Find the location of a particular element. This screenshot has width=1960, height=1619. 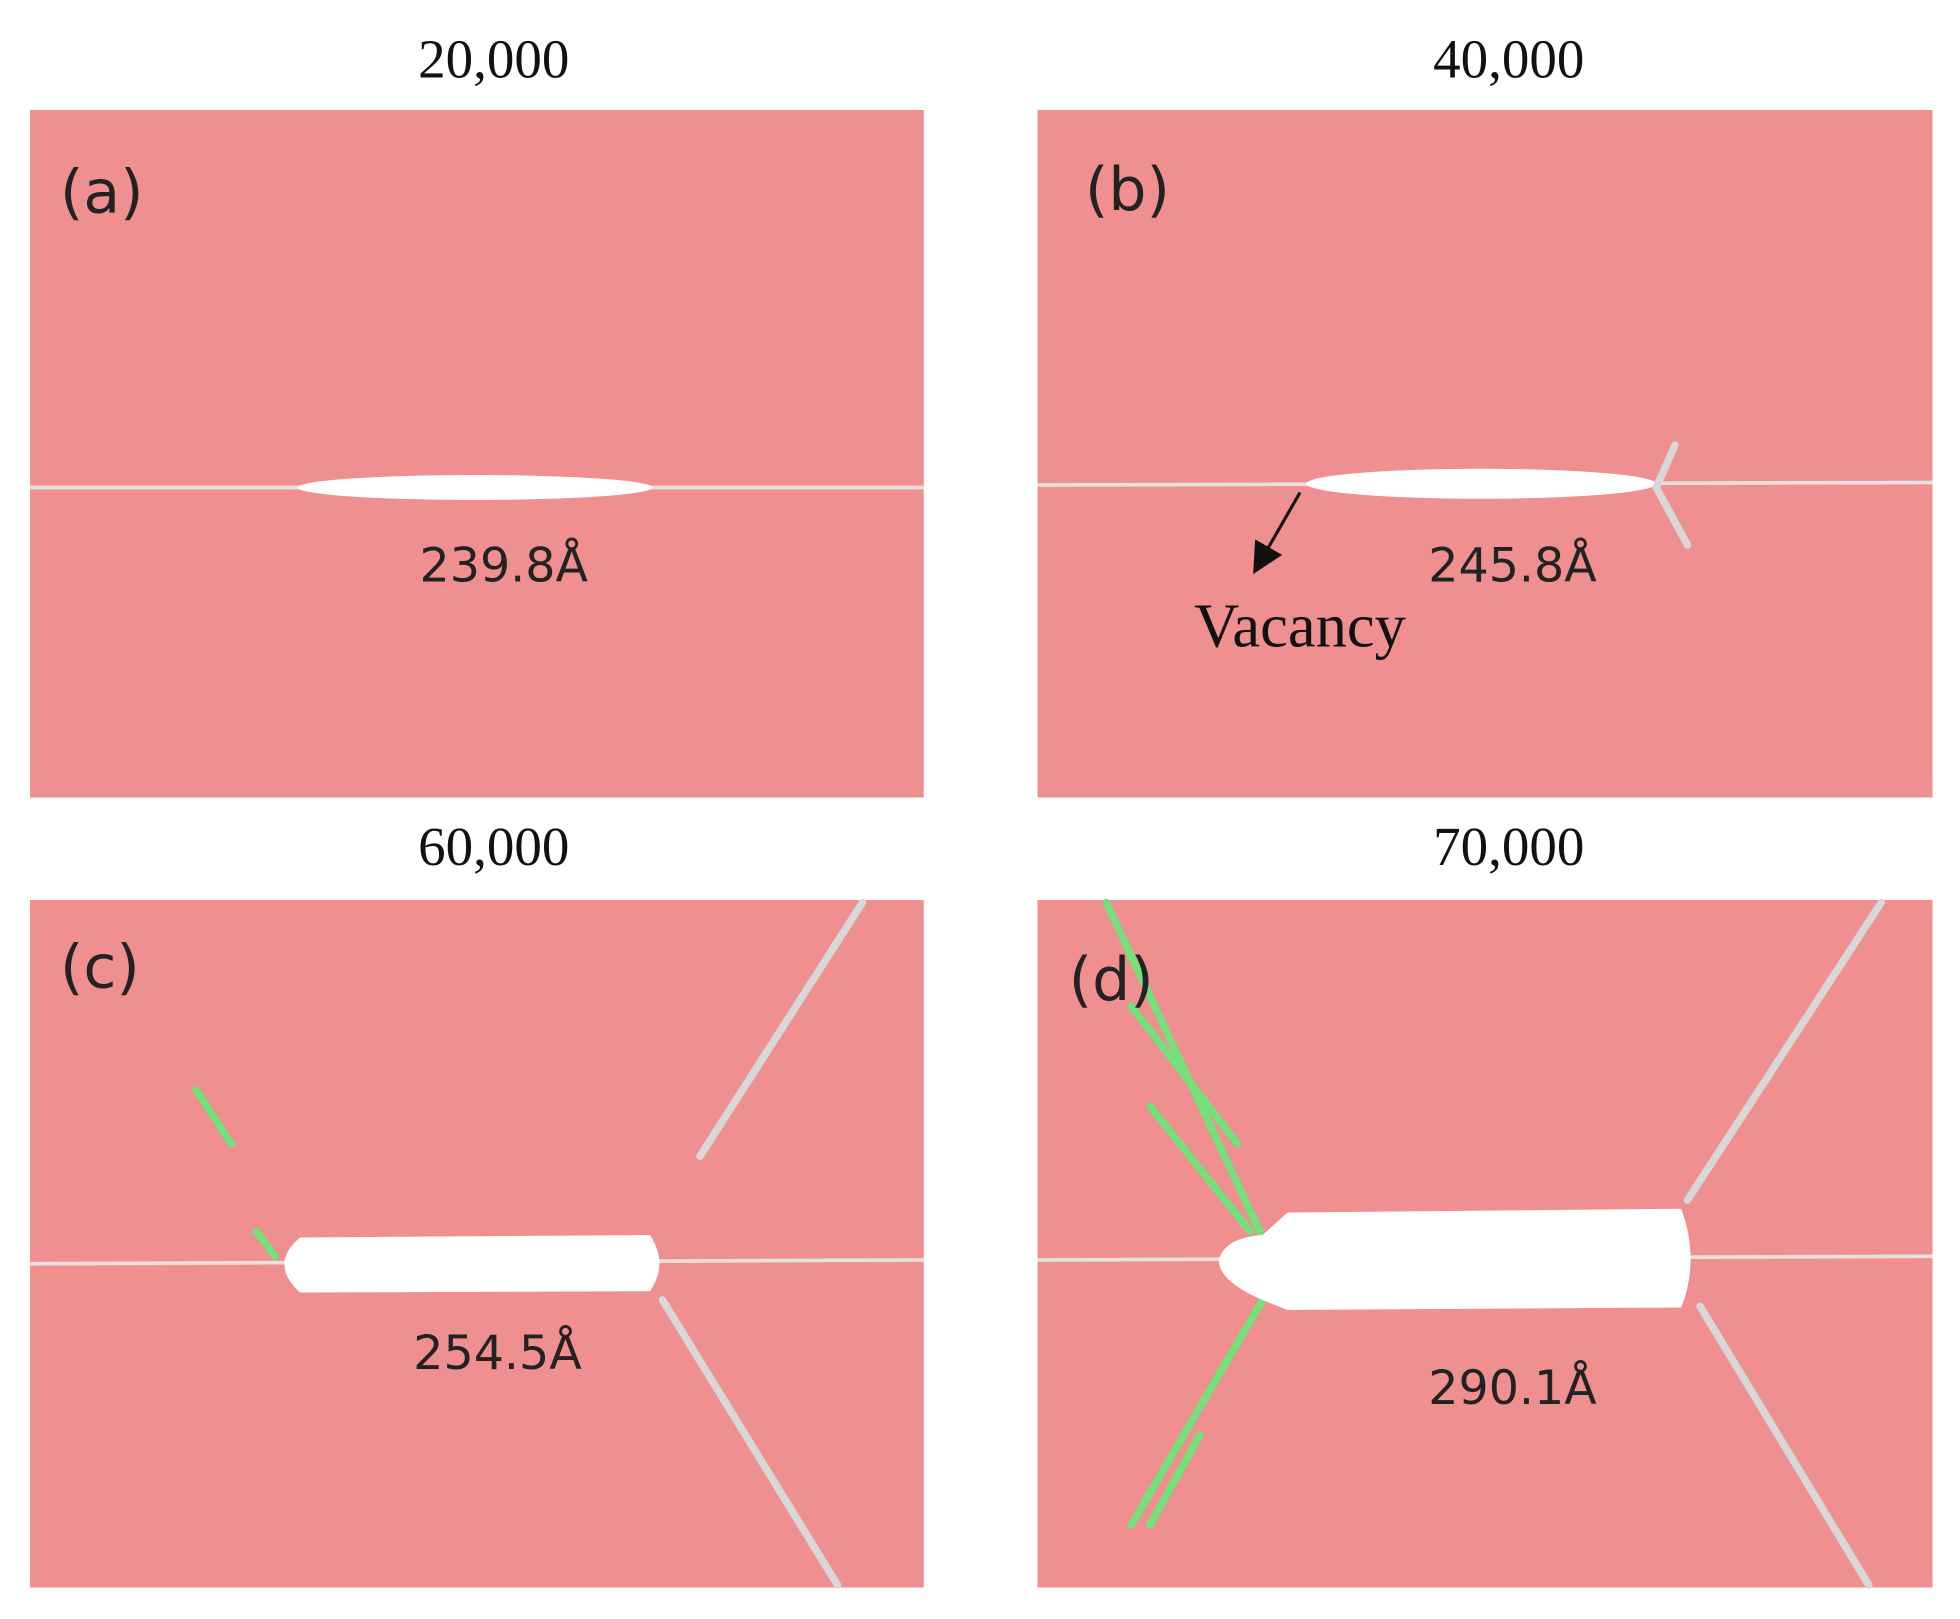

panel-title: 40,000 is located at coordinates (1508, 59).